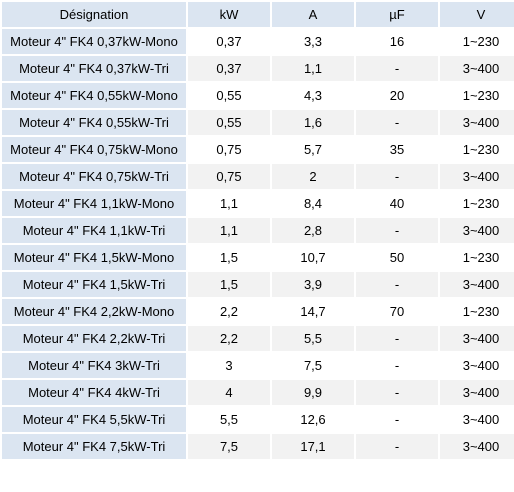  I want to click on header-row: Désignation kW A µF V, so click(258, 14).